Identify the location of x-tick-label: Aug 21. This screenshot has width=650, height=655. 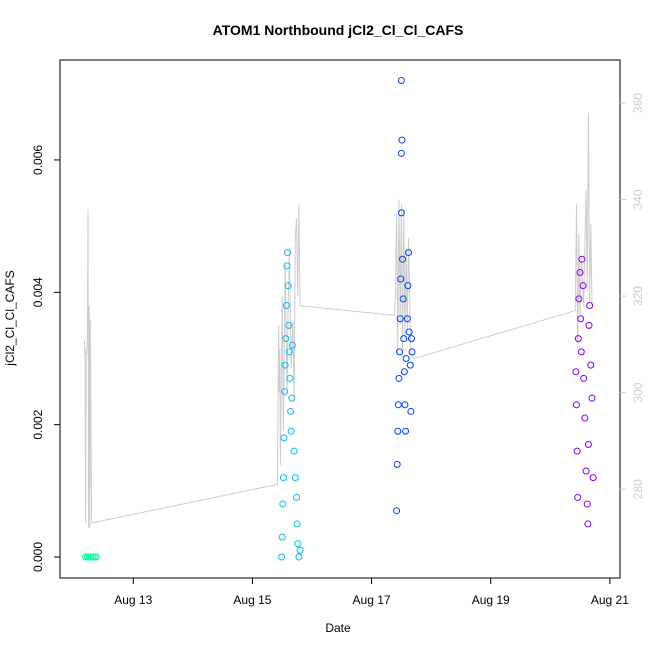
(610, 600).